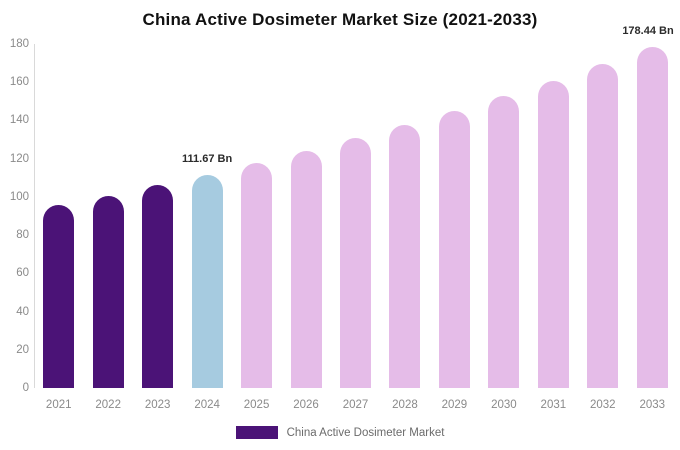  Describe the element at coordinates (207, 281) in the screenshot. I see `bar-2024` at that location.